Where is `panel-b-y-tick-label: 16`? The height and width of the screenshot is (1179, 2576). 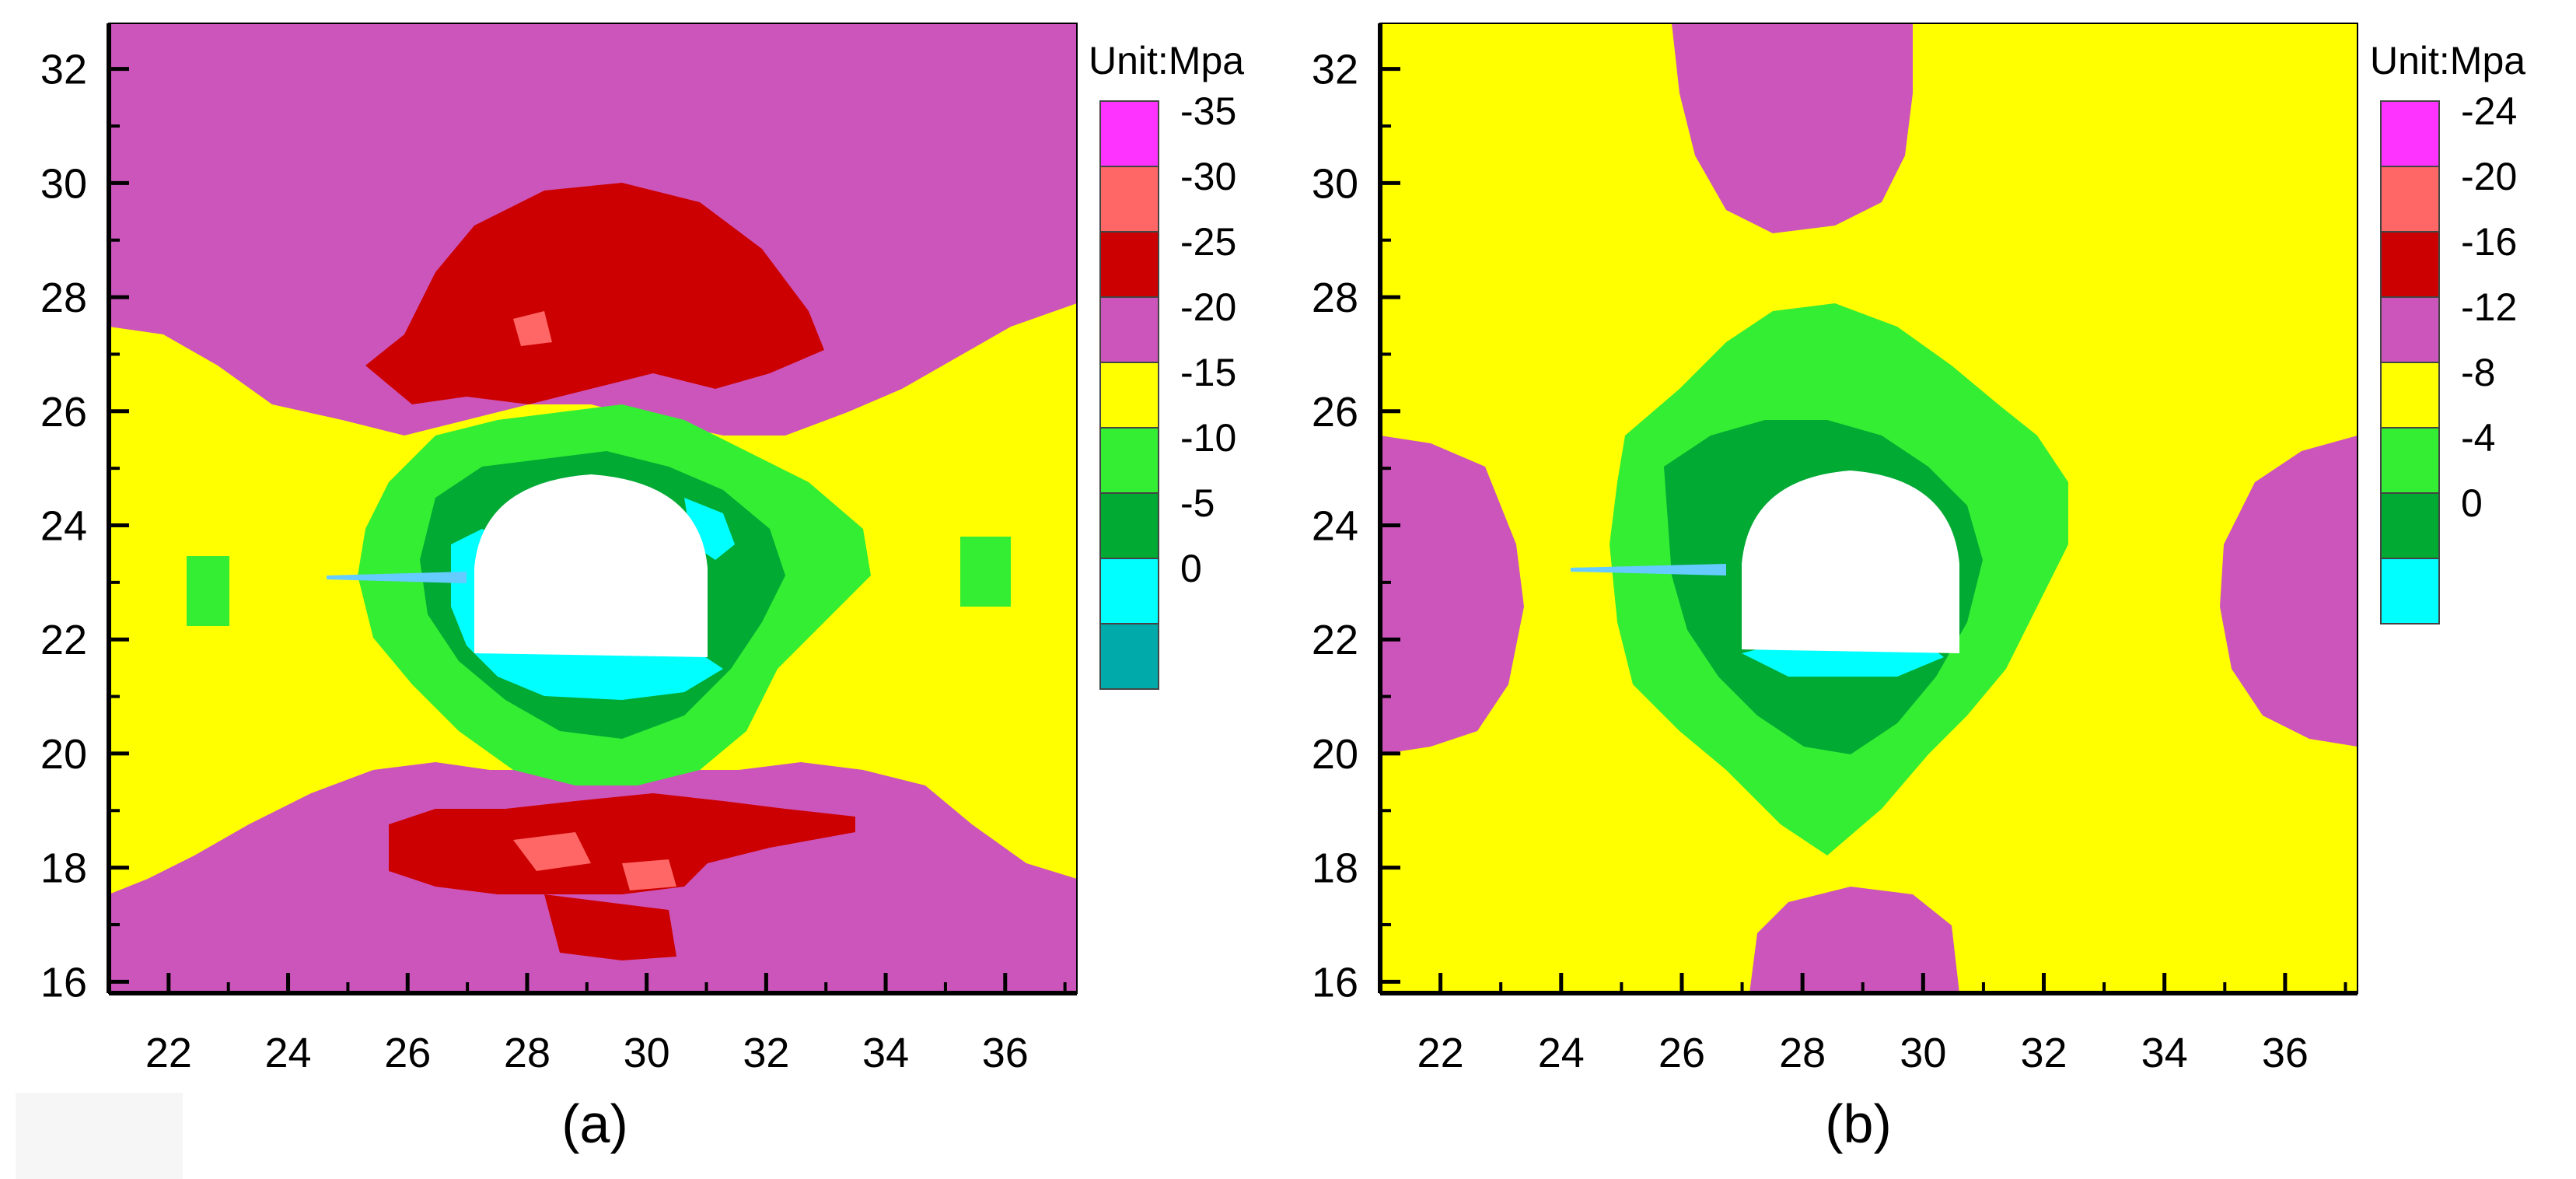 panel-b-y-tick-label: 16 is located at coordinates (1335, 982).